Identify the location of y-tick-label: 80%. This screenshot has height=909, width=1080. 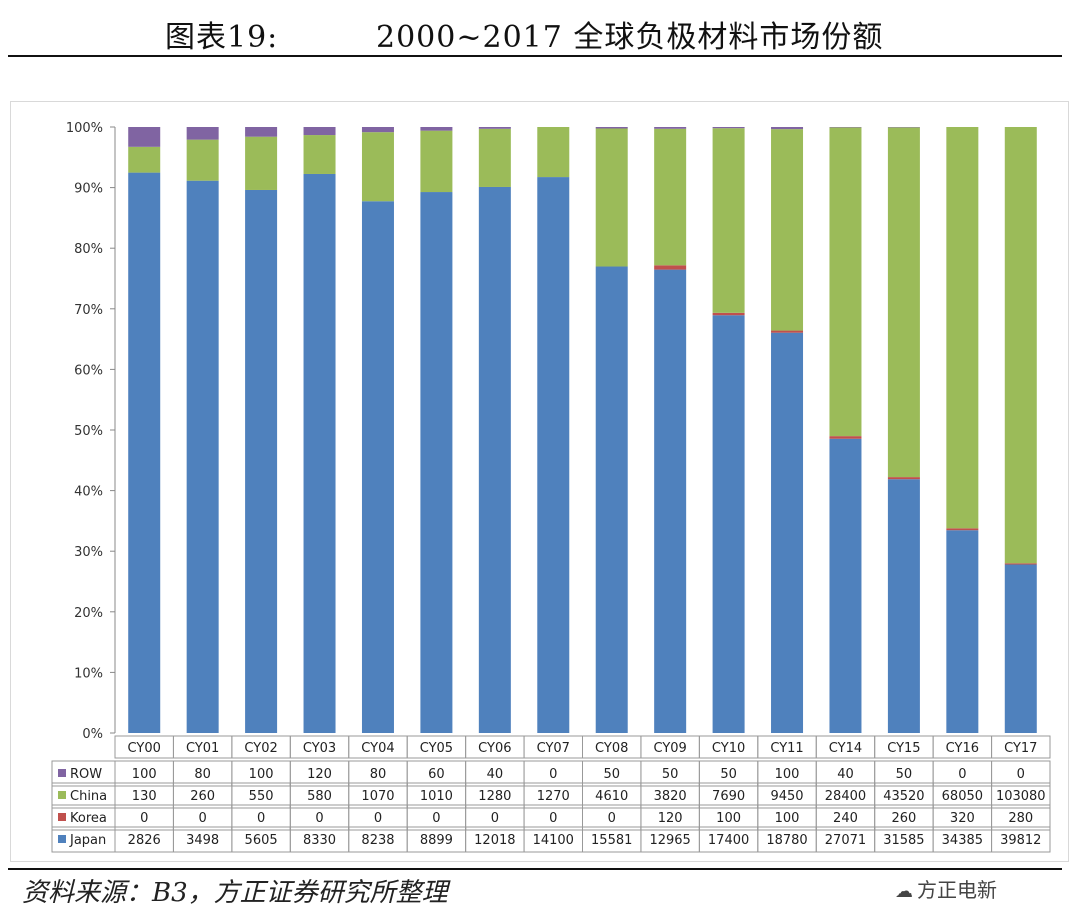
(88, 249).